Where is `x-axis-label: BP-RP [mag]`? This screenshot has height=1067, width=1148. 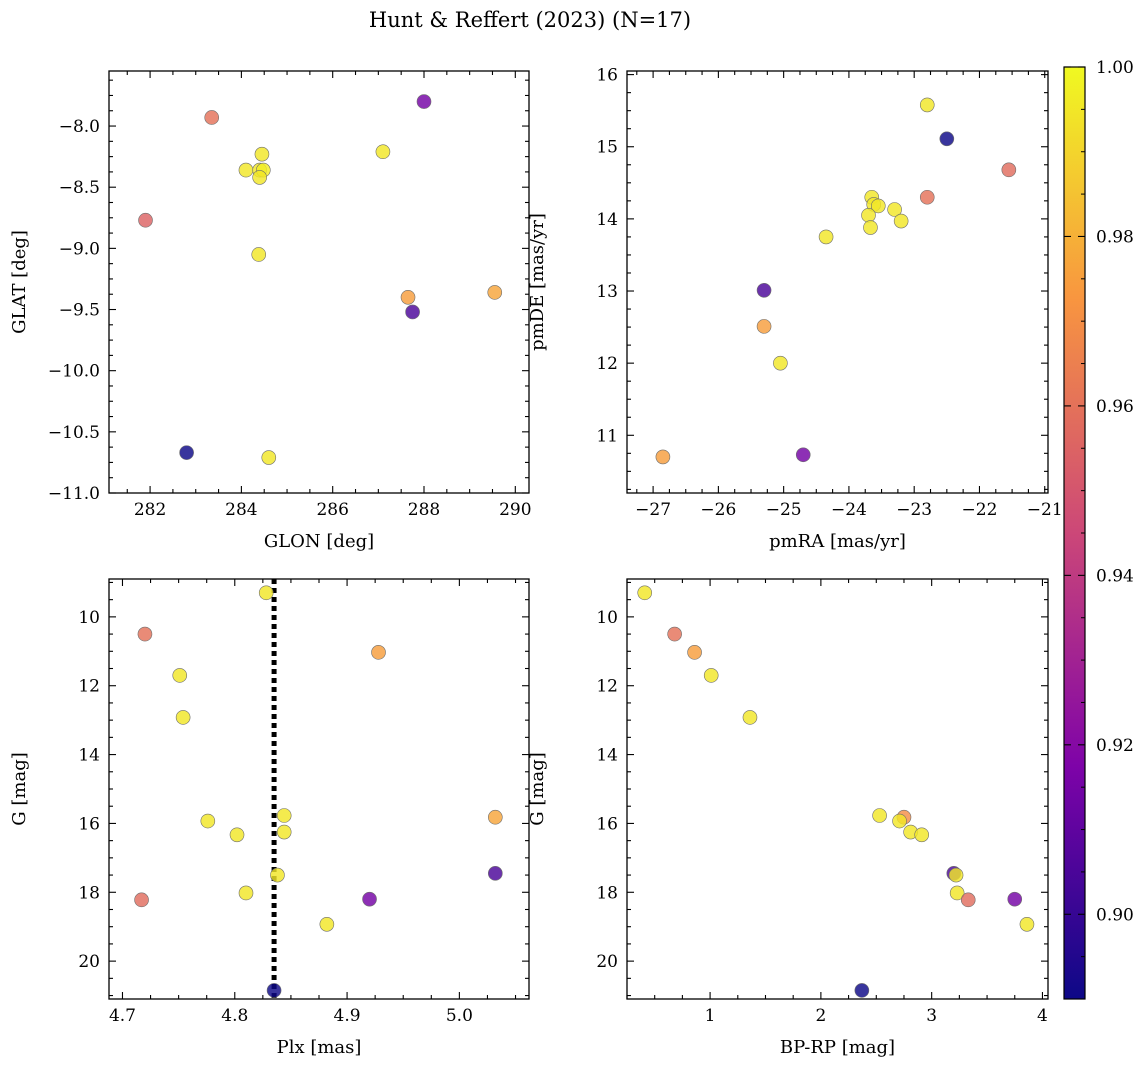
x-axis-label: BP-RP [mag] is located at coordinates (837, 1047).